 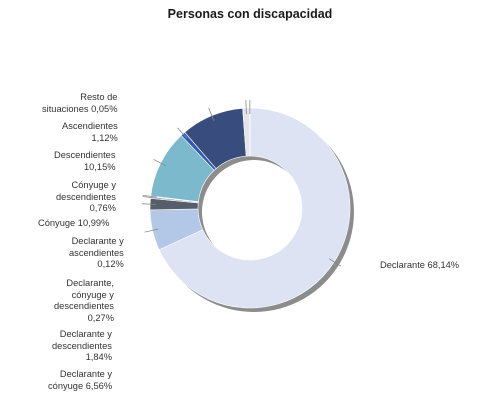 What do you see at coordinates (90, 132) in the screenshot?
I see `slice-label: Ascendientes 1,12%` at bounding box center [90, 132].